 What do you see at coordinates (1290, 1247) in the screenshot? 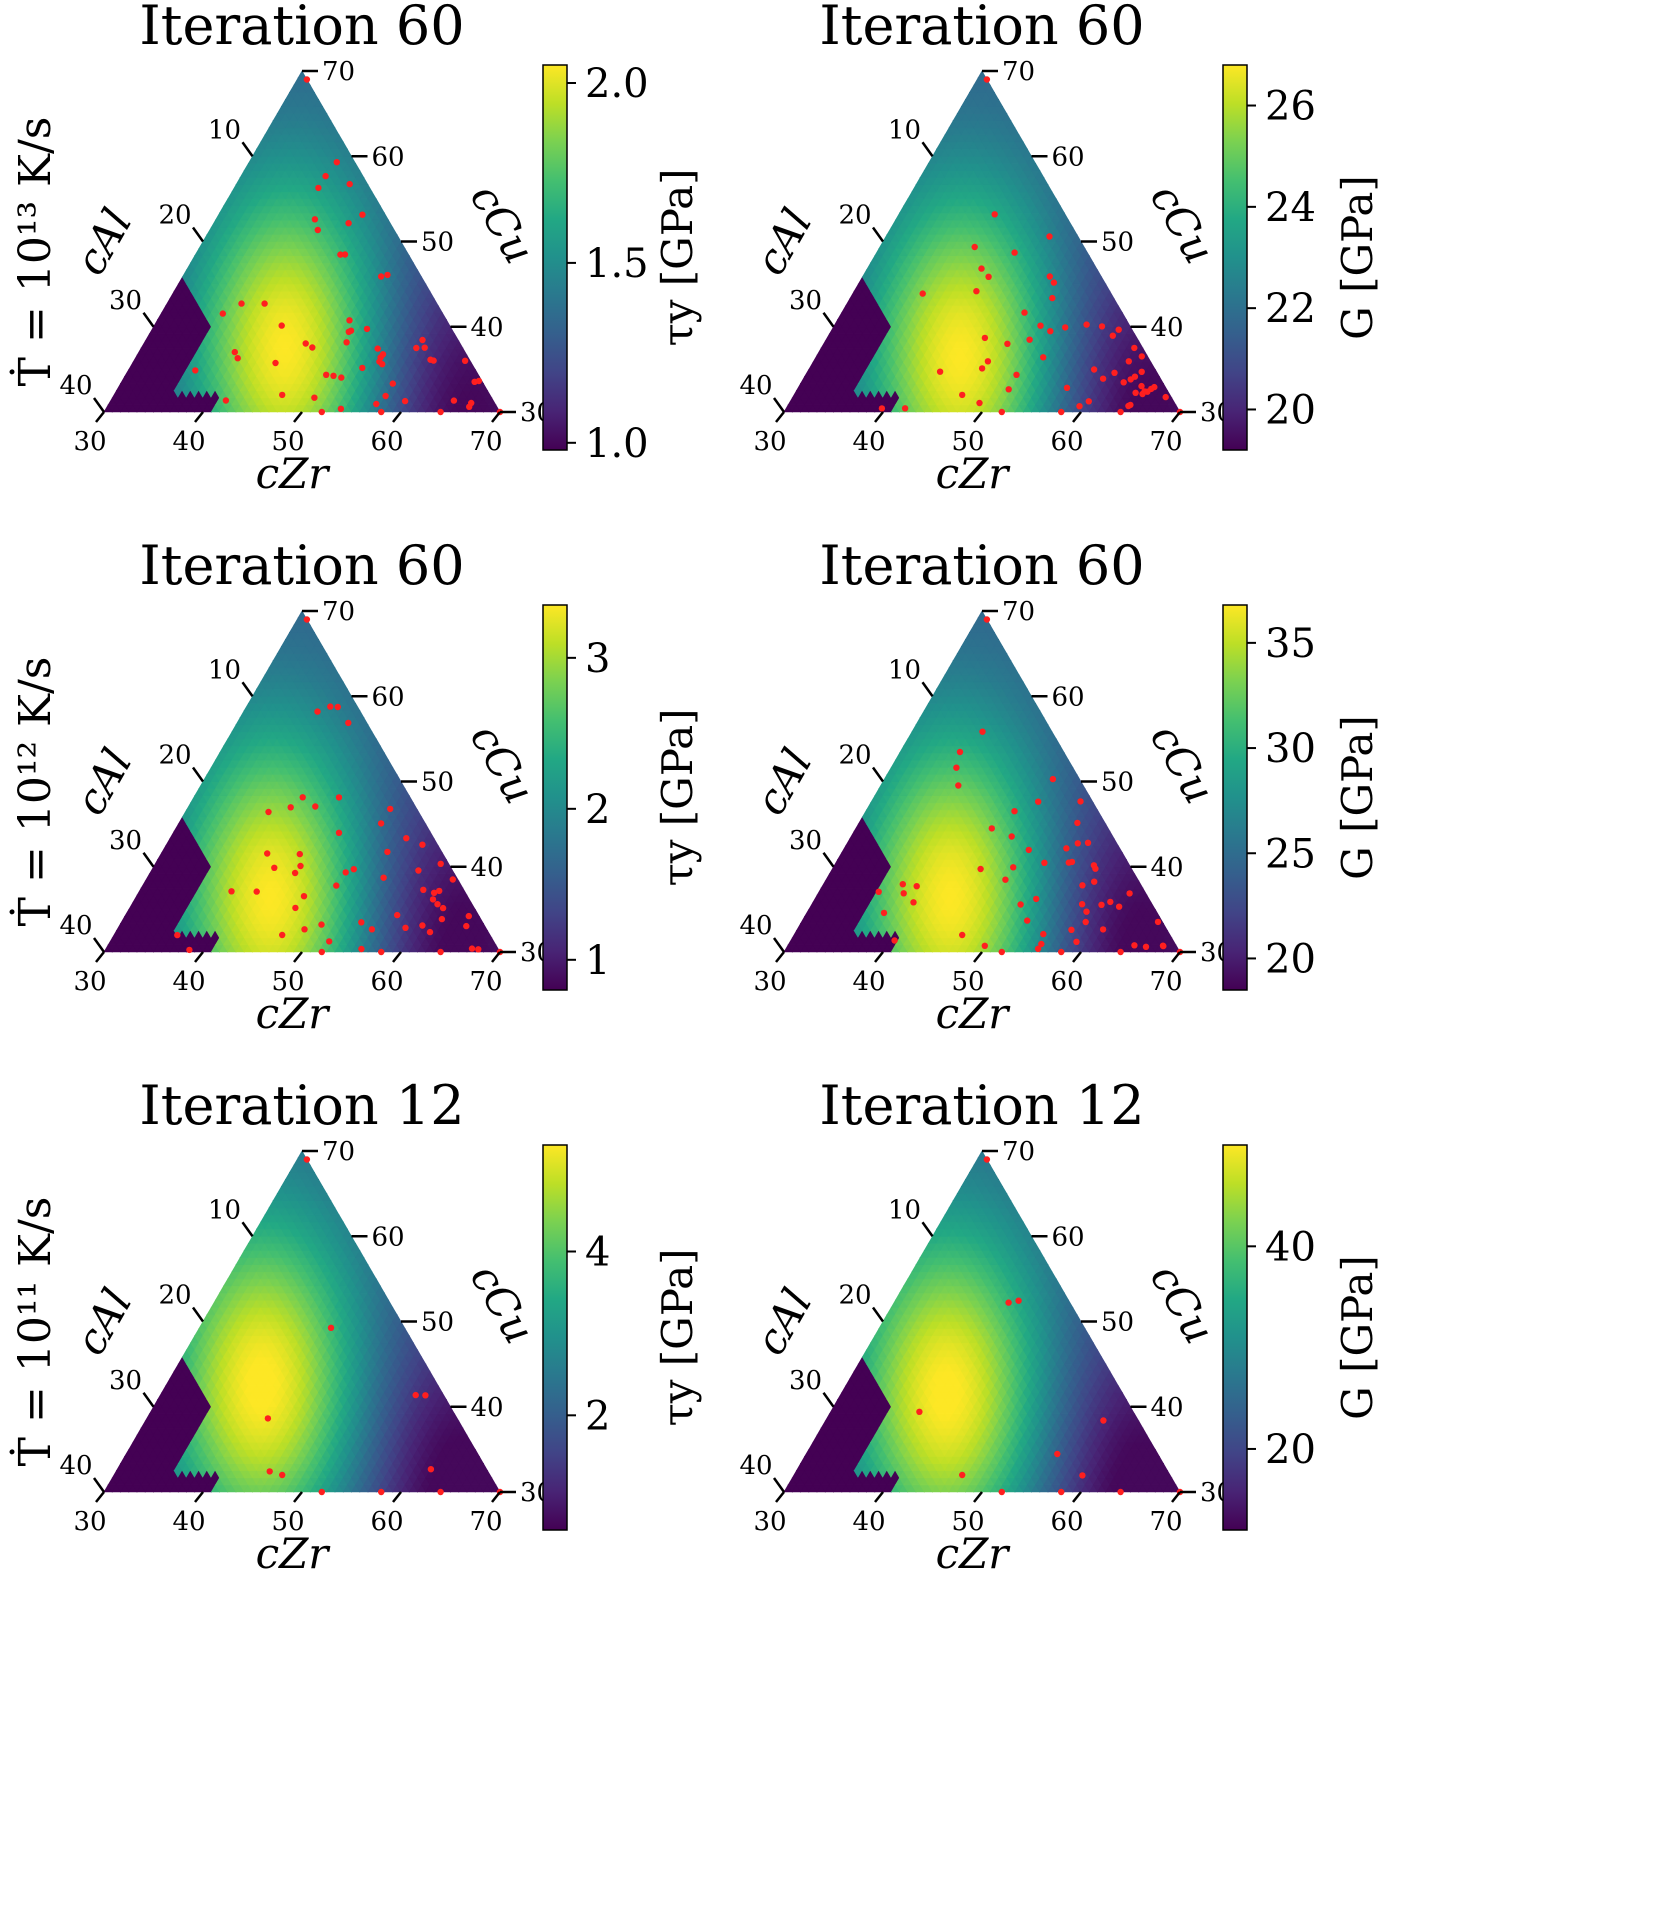
I see `colorbar-tick-label: 40` at bounding box center [1290, 1247].